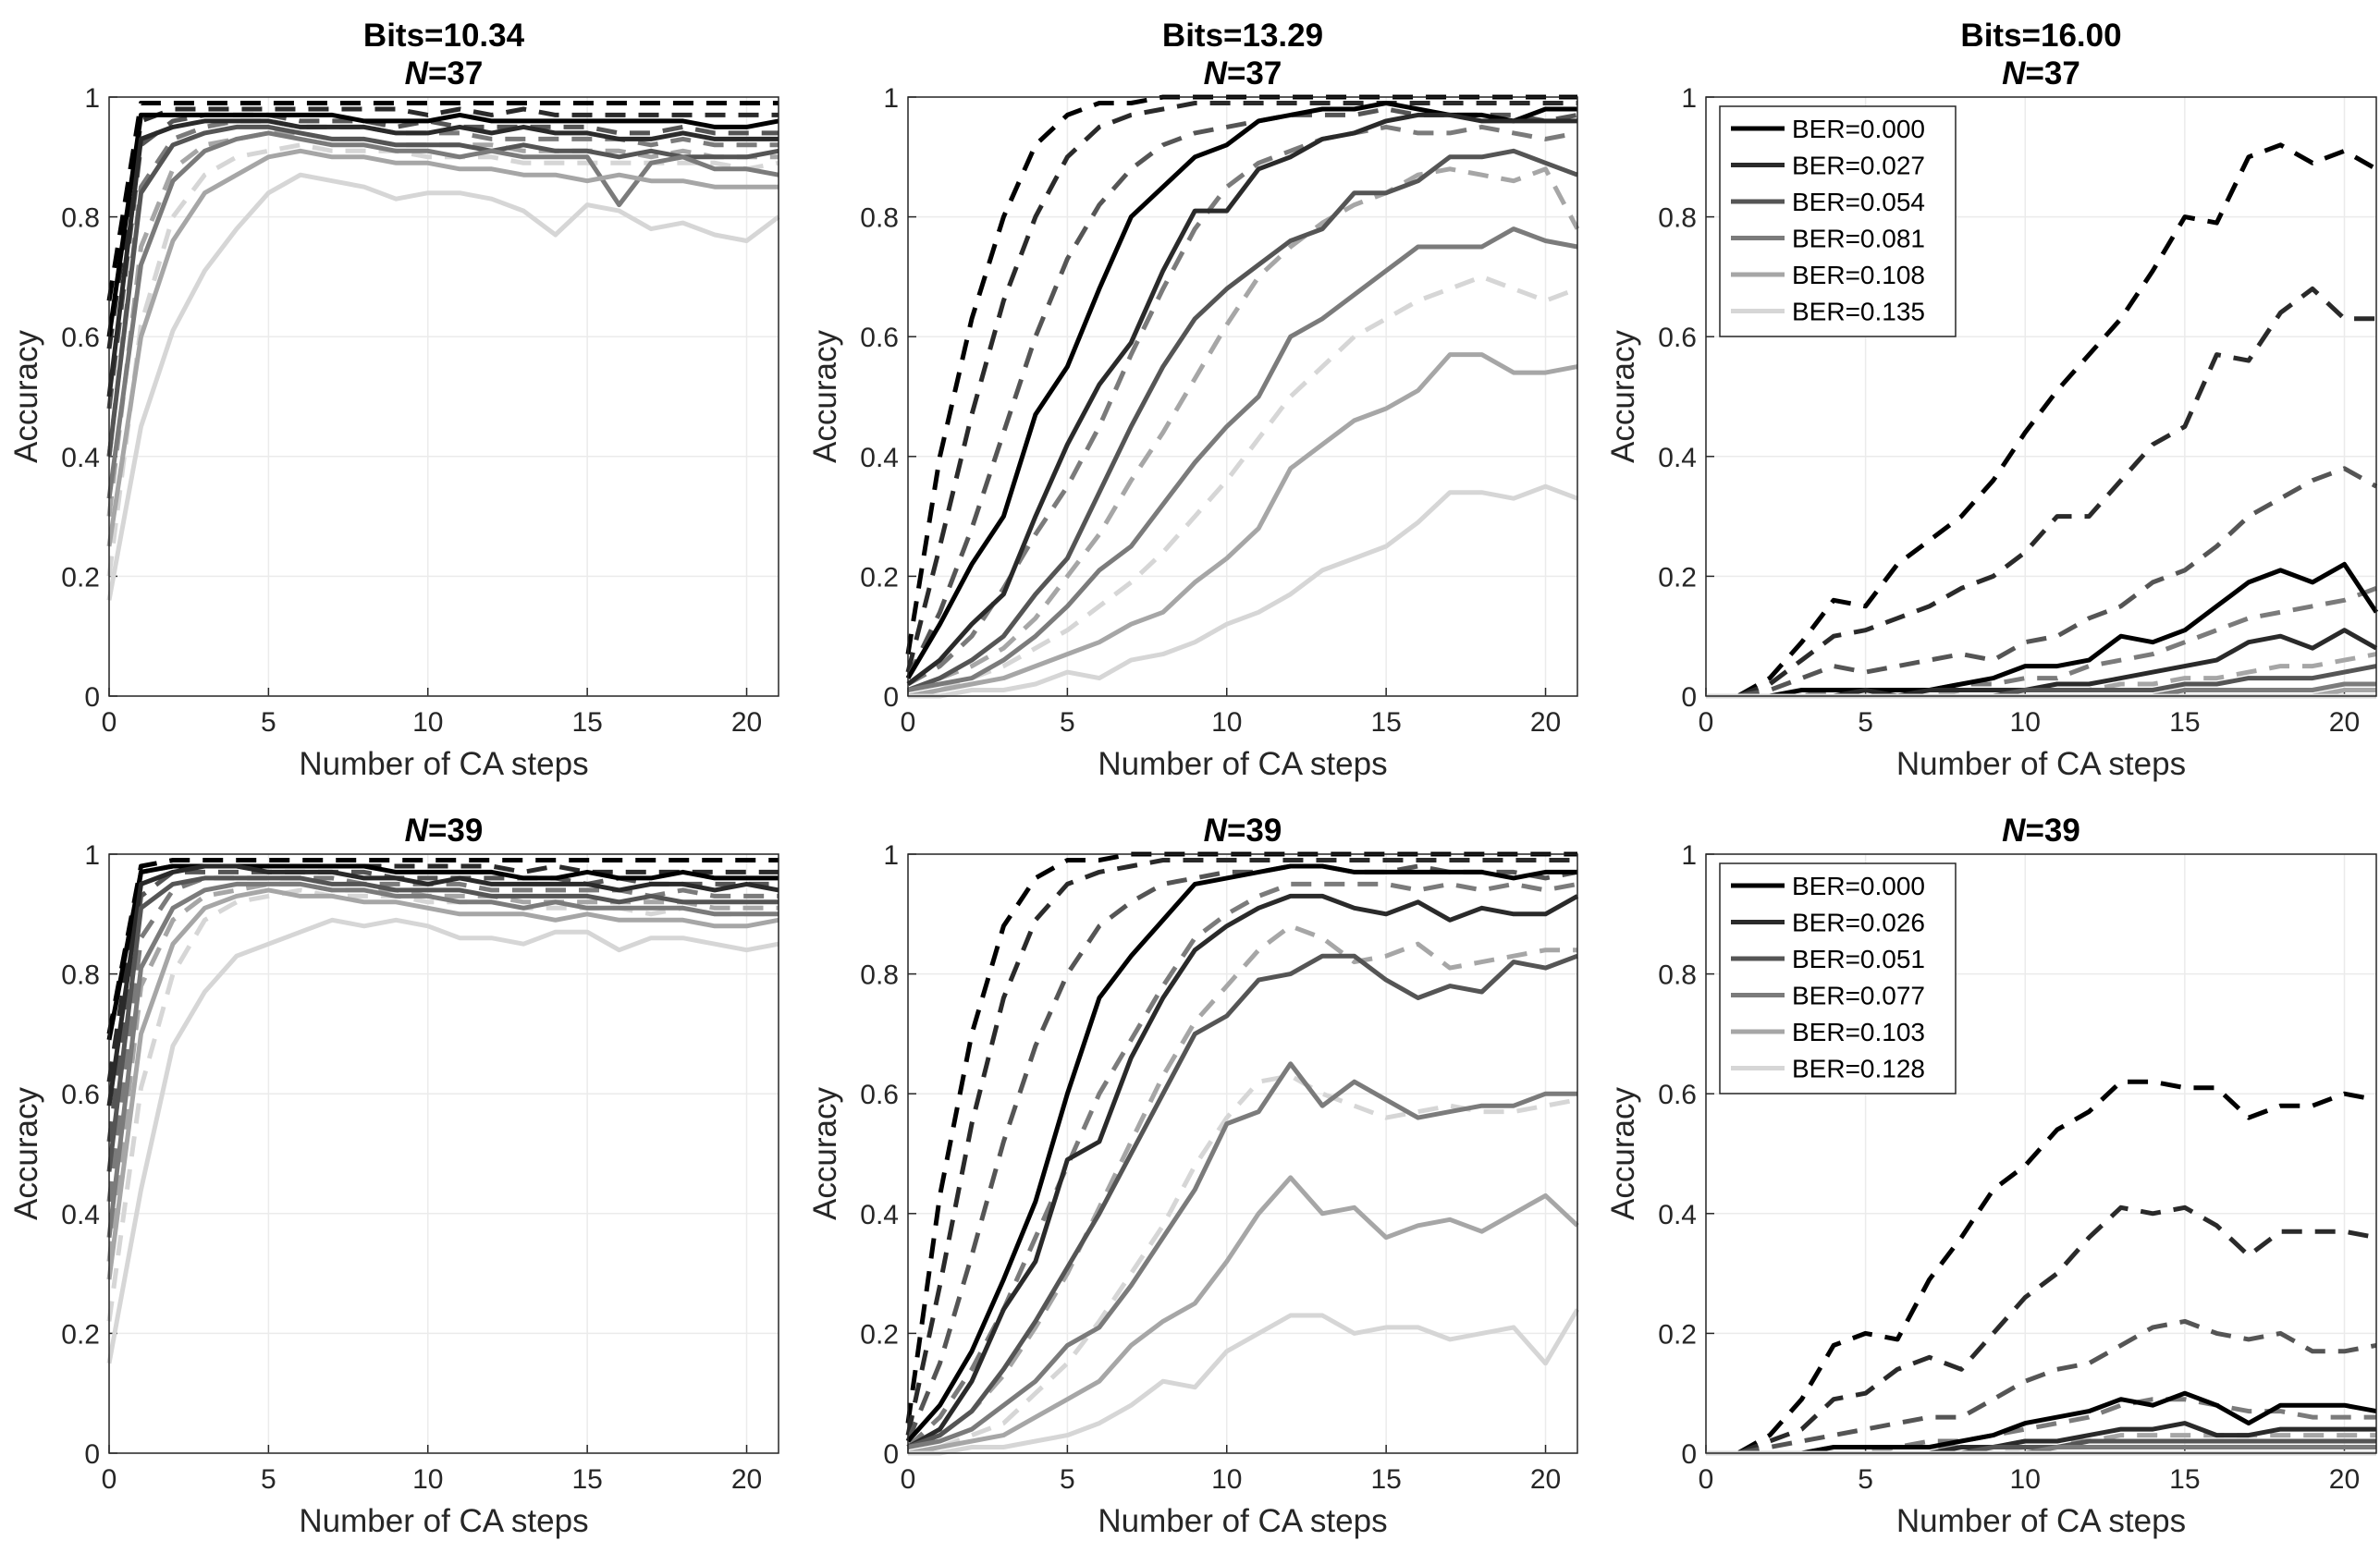  What do you see at coordinates (1242, 36) in the screenshot?
I see `chart-title: Bits=13.29` at bounding box center [1242, 36].